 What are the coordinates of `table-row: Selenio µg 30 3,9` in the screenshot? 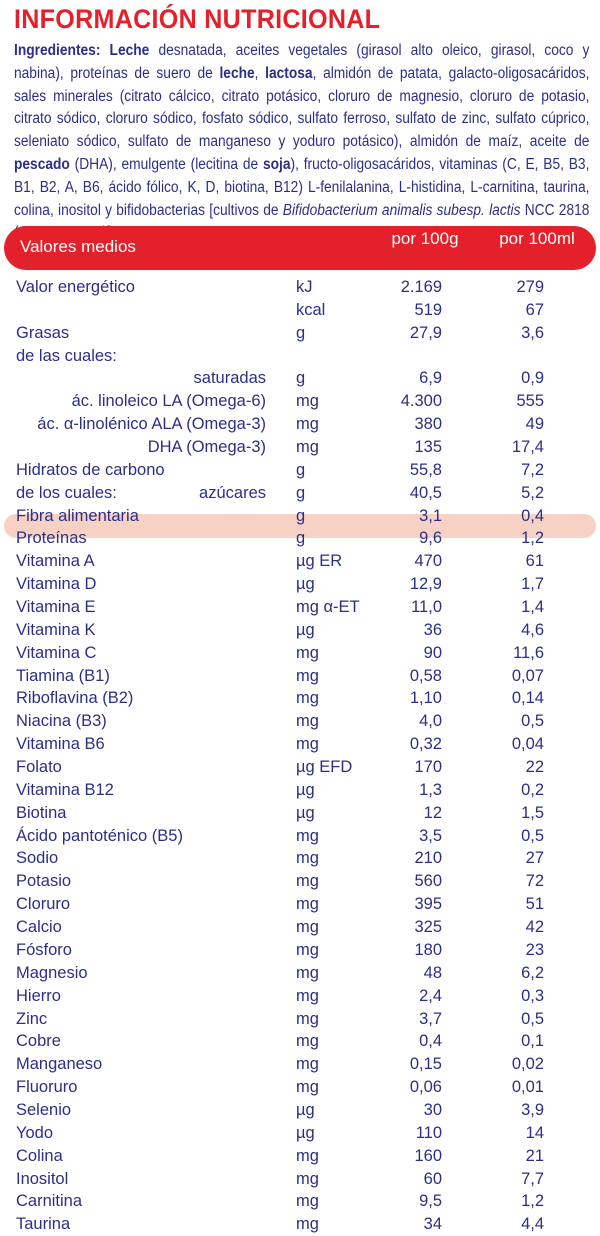 It's located at (300, 1110).